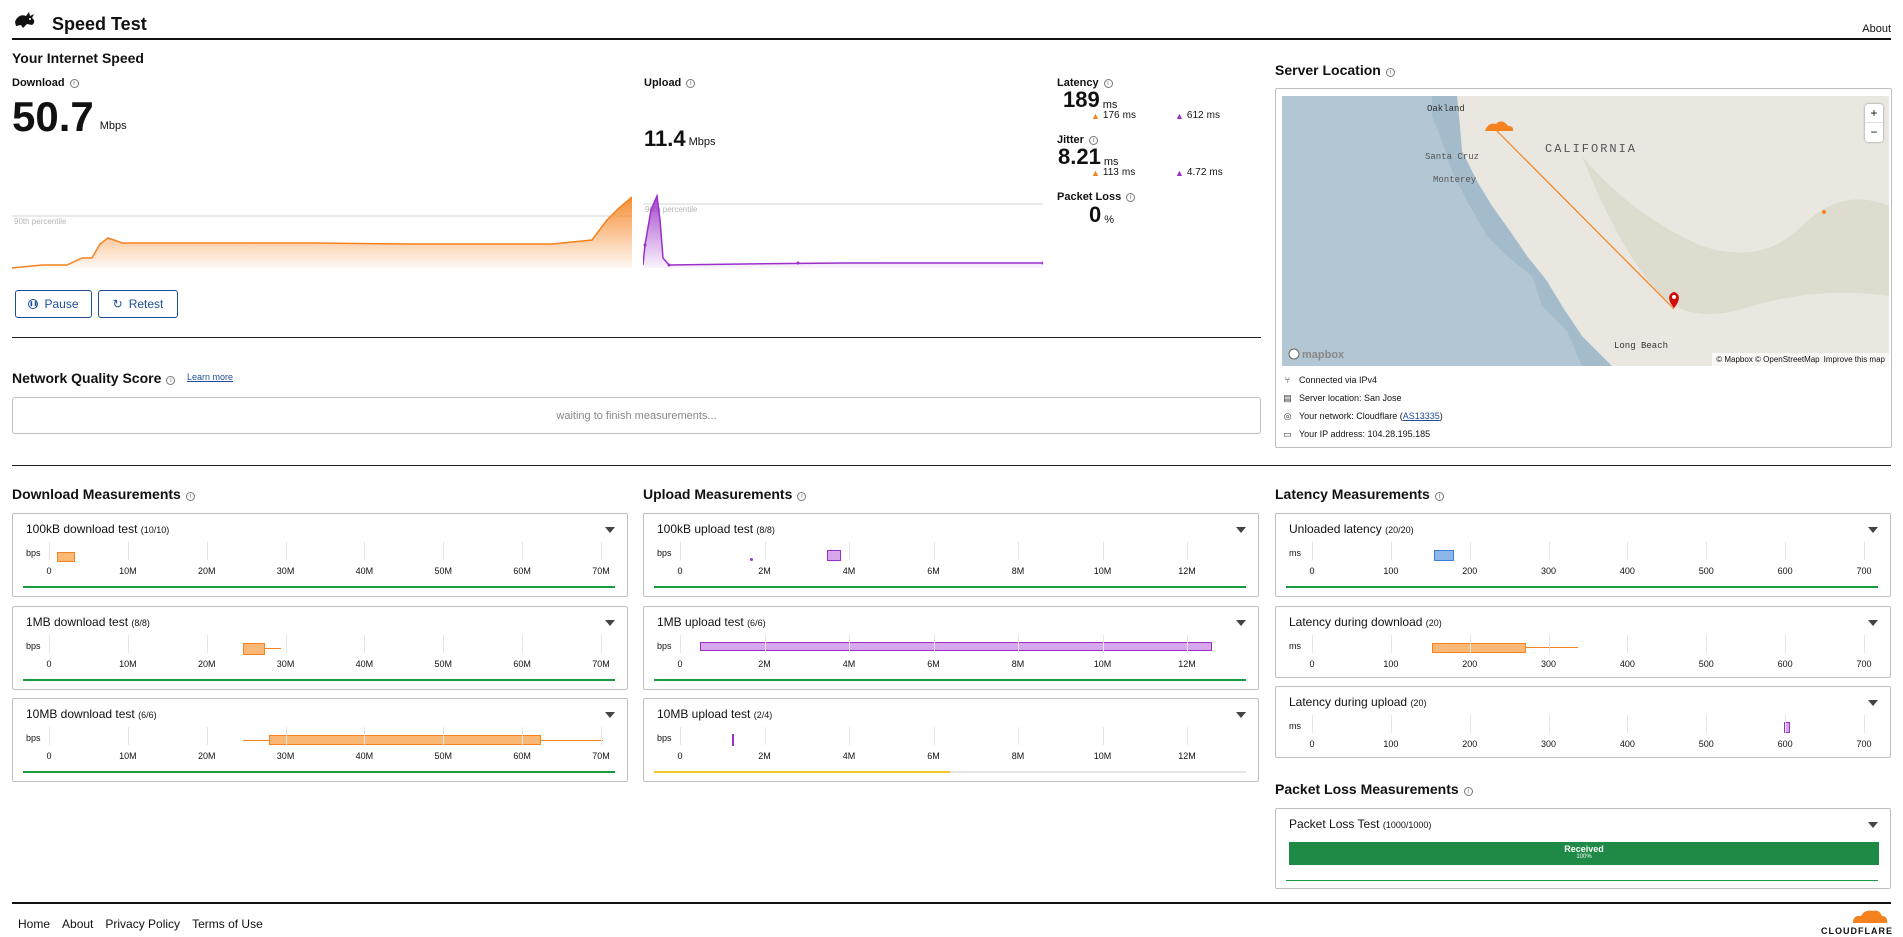 The image size is (1903, 937). What do you see at coordinates (138, 304) in the screenshot?
I see `retest-button: ↻ Retest` at bounding box center [138, 304].